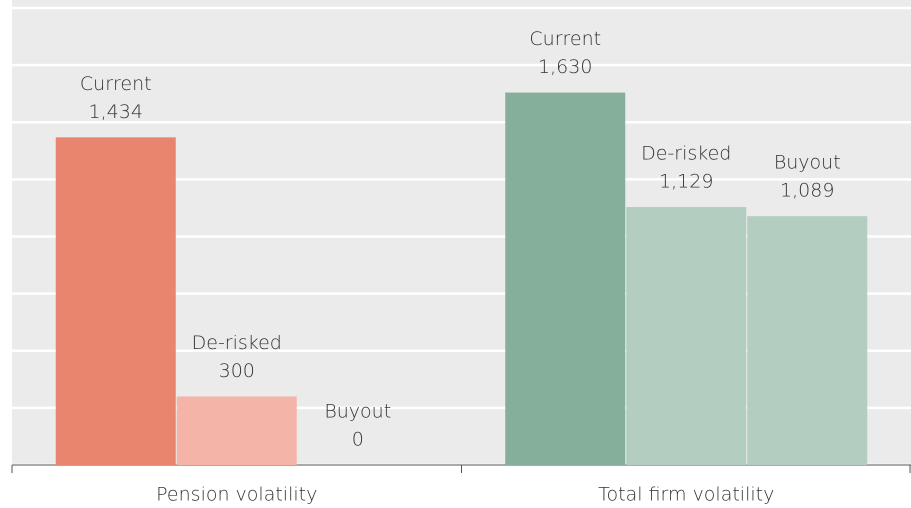 The height and width of the screenshot is (508, 911). I want to click on bar-value-label: 1,434, so click(116, 112).